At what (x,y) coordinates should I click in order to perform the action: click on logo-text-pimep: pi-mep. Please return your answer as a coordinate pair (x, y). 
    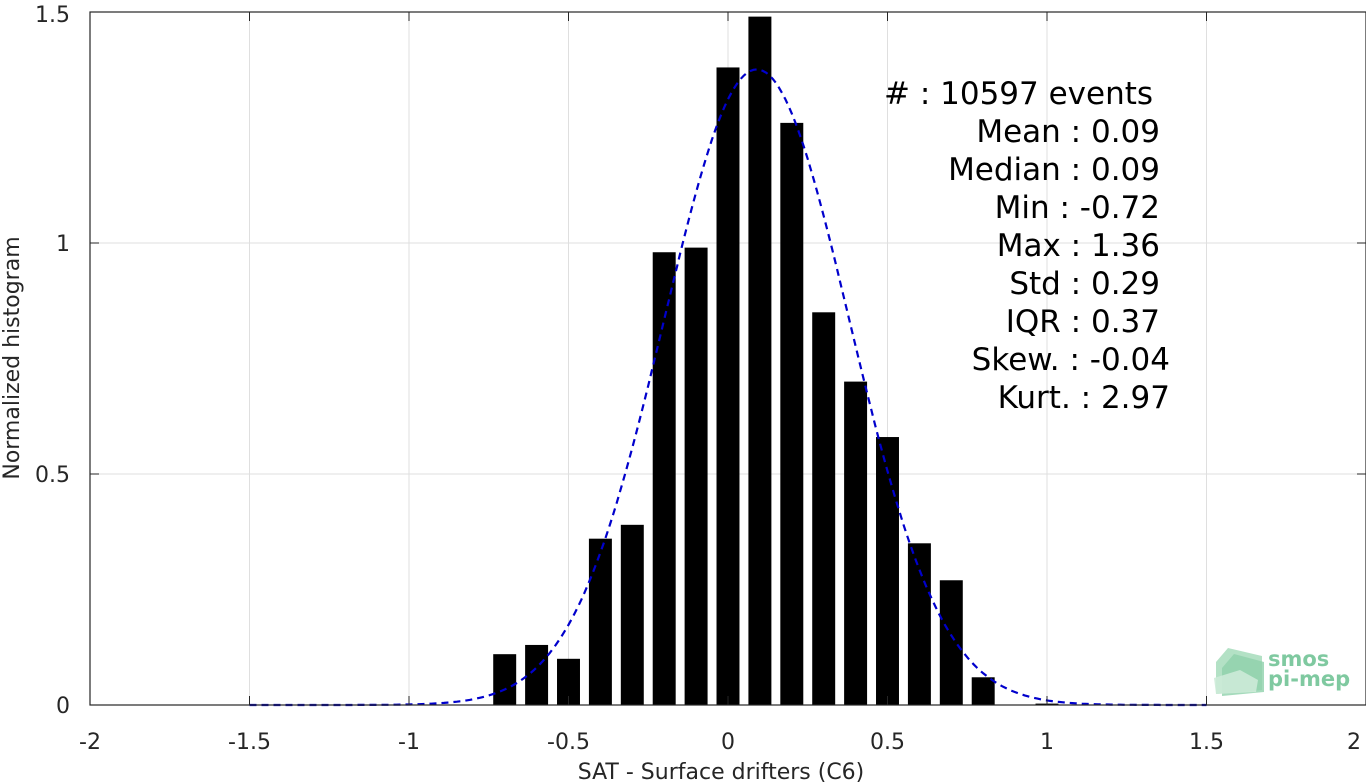
    Looking at the image, I should click on (1309, 679).